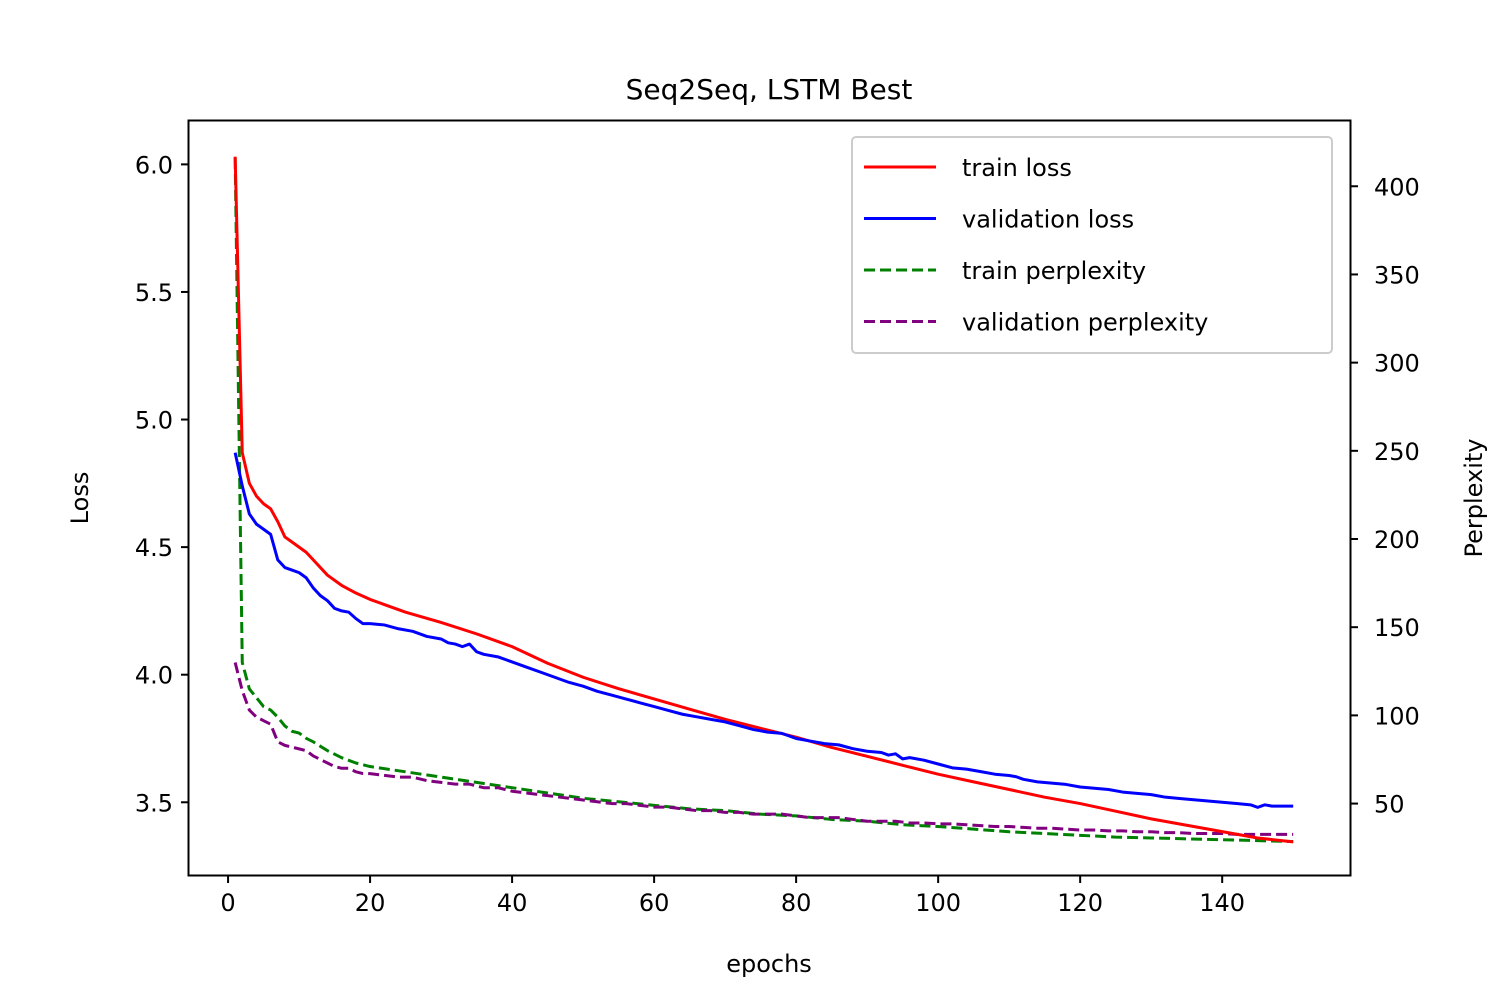 This screenshot has width=1500, height=1000. What do you see at coordinates (1389, 805) in the screenshot?
I see `y2-tick-label: 50` at bounding box center [1389, 805].